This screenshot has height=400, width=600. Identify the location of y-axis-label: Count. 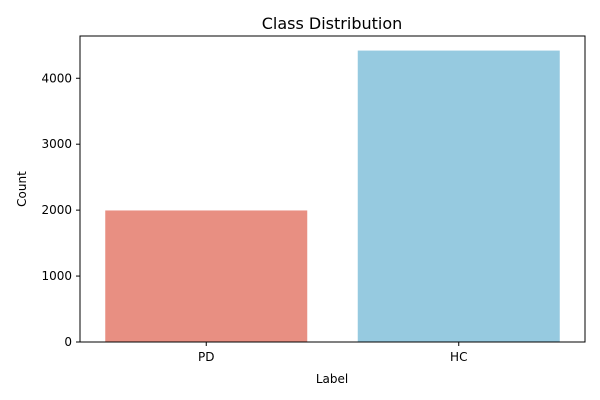
(22, 189).